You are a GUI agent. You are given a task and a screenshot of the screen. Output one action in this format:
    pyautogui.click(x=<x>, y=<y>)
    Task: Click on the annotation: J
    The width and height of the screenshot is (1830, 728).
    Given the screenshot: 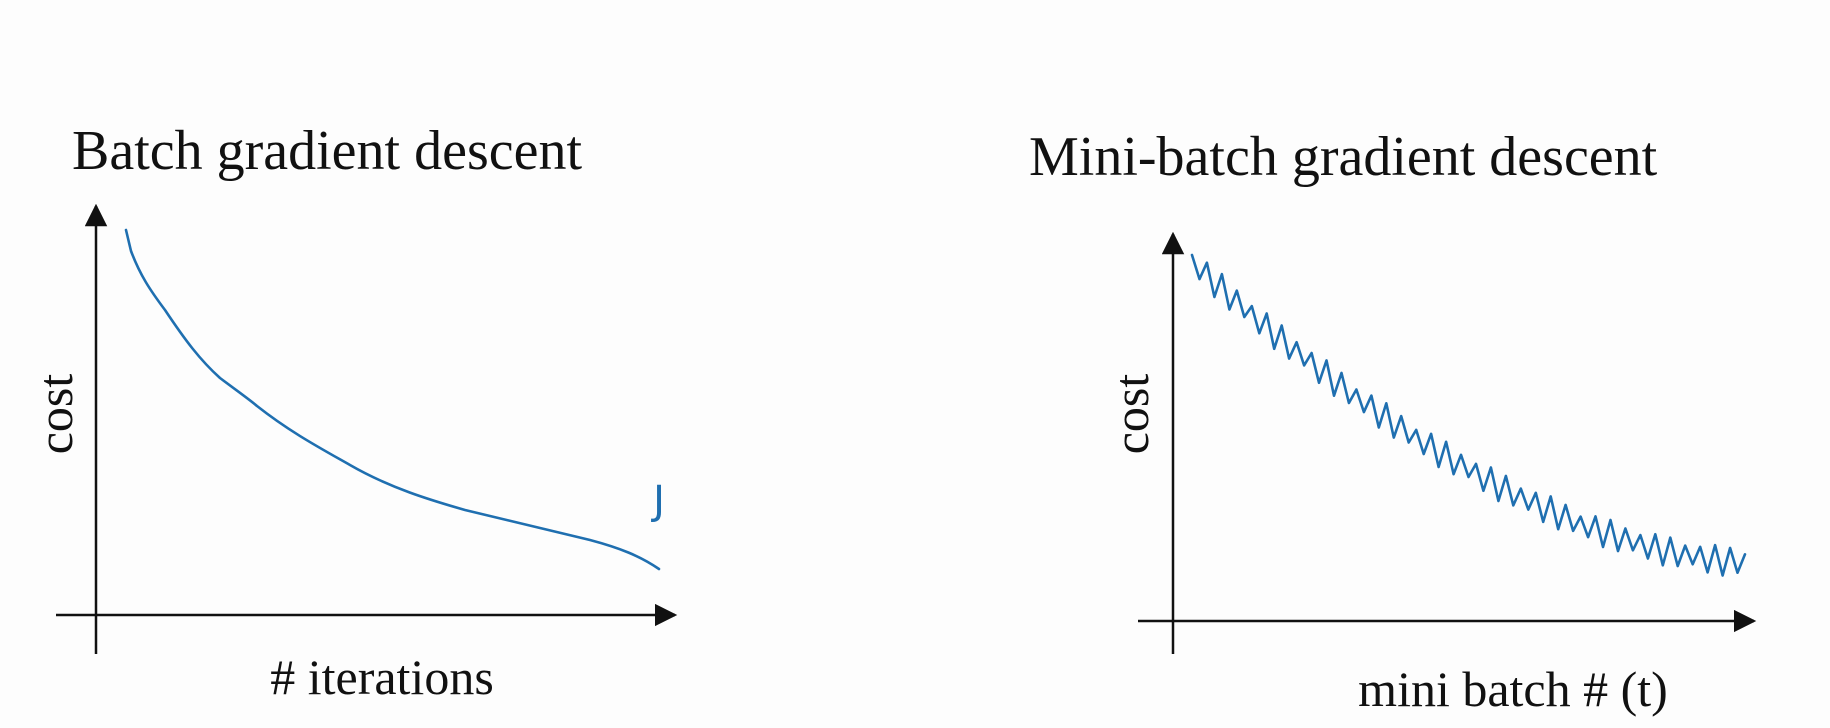 What is the action you would take?
    pyautogui.click(x=657, y=501)
    